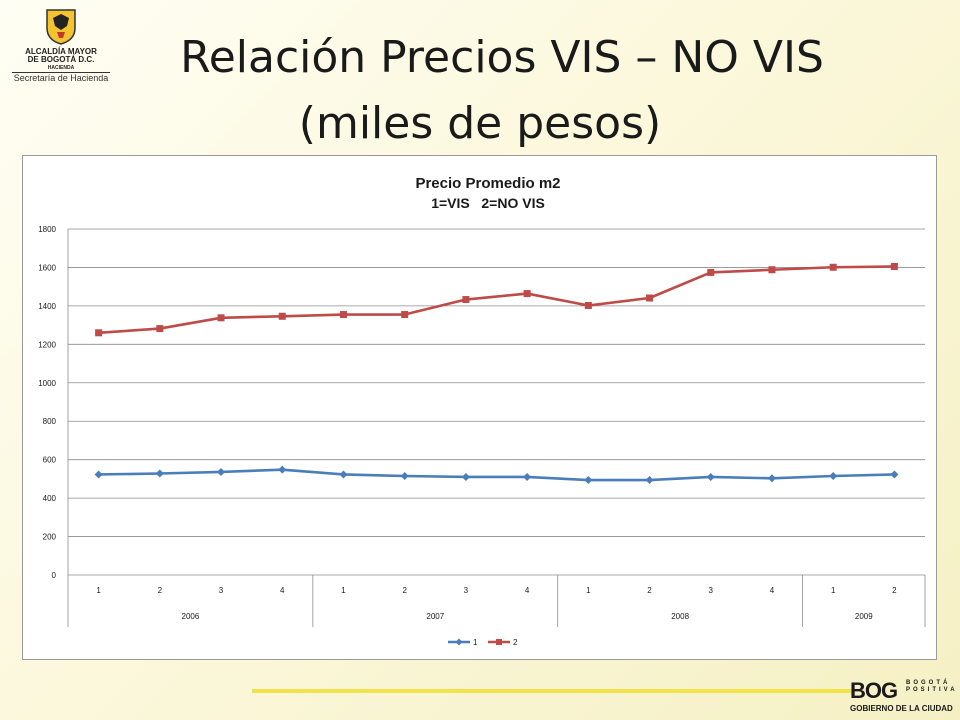 This screenshot has height=720, width=960. I want to click on legend-label-2: 2, so click(515, 642).